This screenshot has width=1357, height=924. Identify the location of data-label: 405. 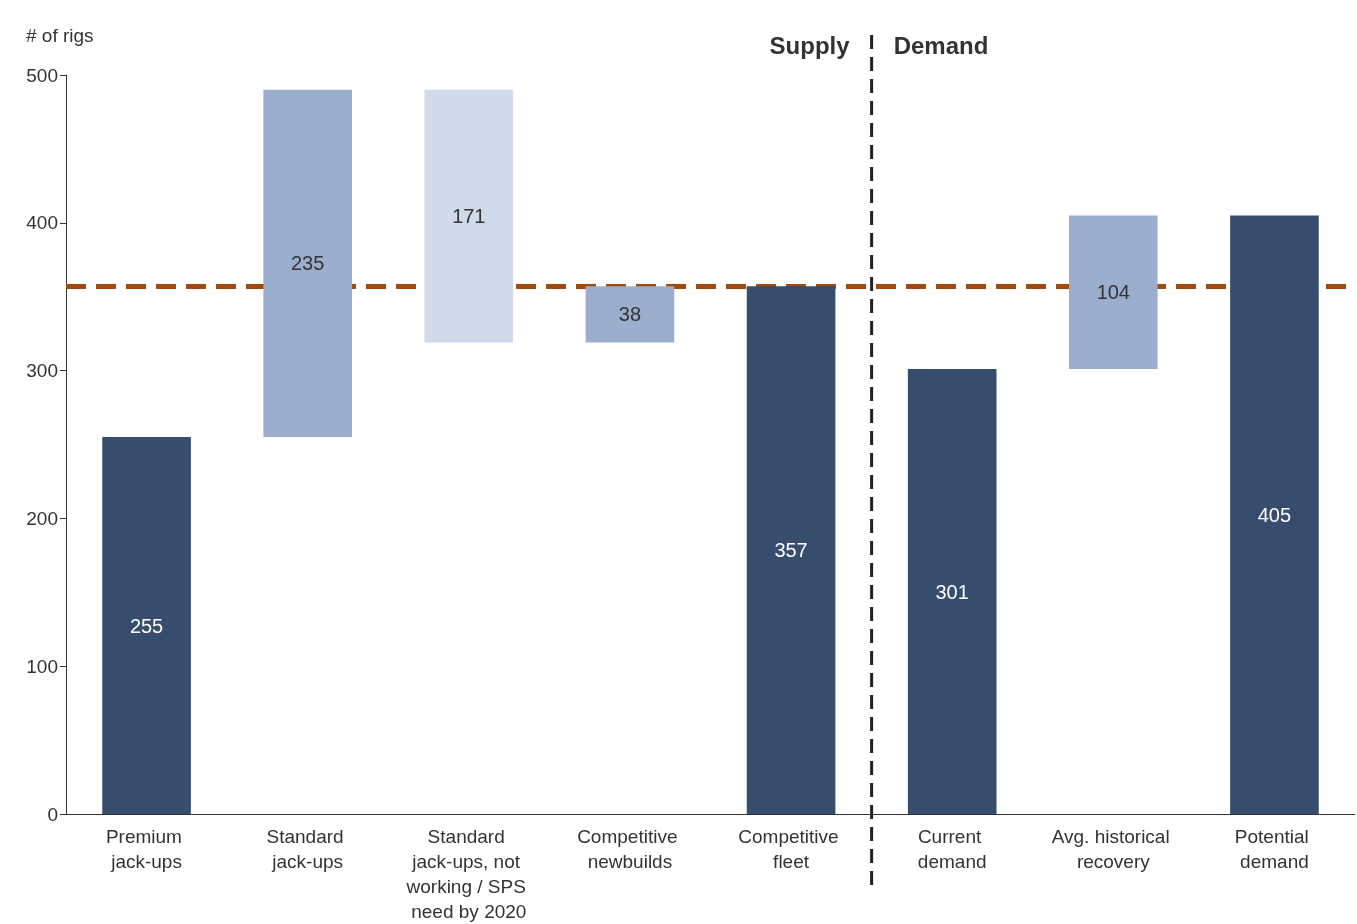
(1274, 514).